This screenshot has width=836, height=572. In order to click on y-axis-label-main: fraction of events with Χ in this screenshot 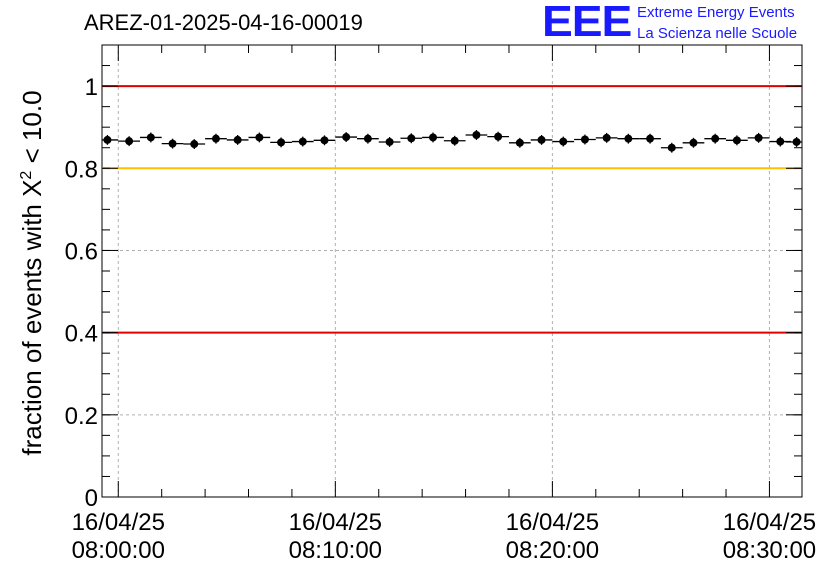, I will do `click(32, 318)`.